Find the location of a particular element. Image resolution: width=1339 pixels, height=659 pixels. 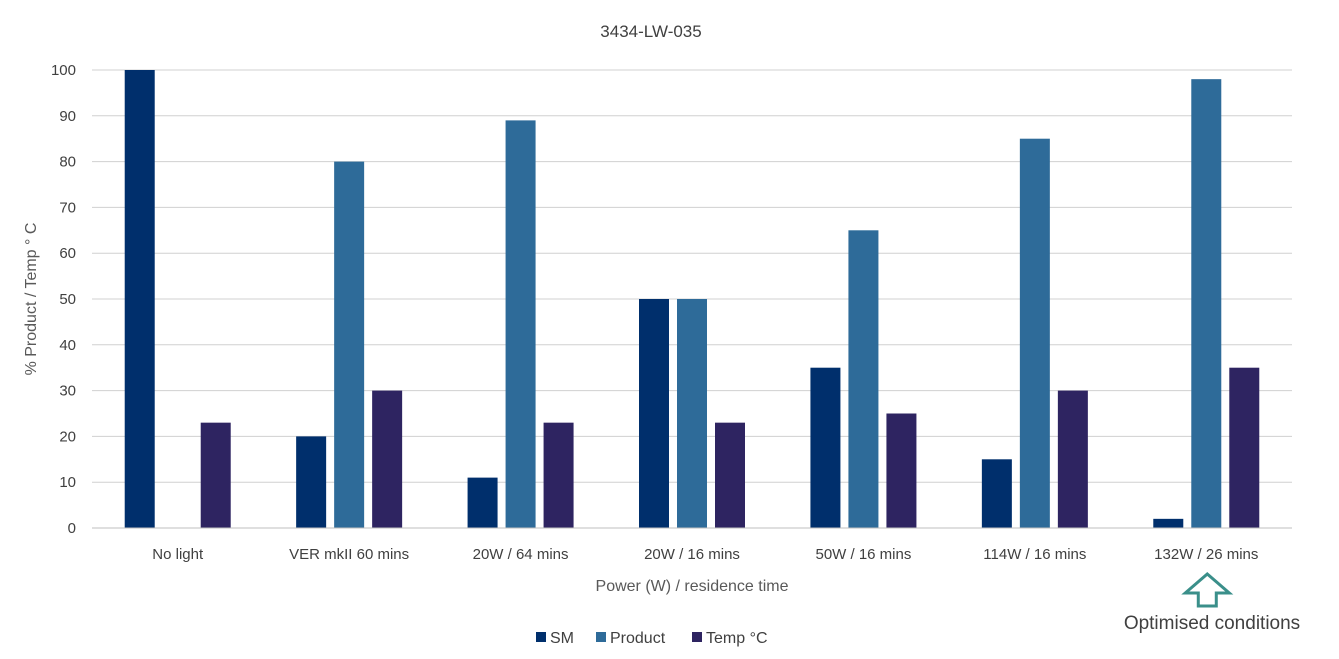

legend-item: Product is located at coordinates (631, 638).